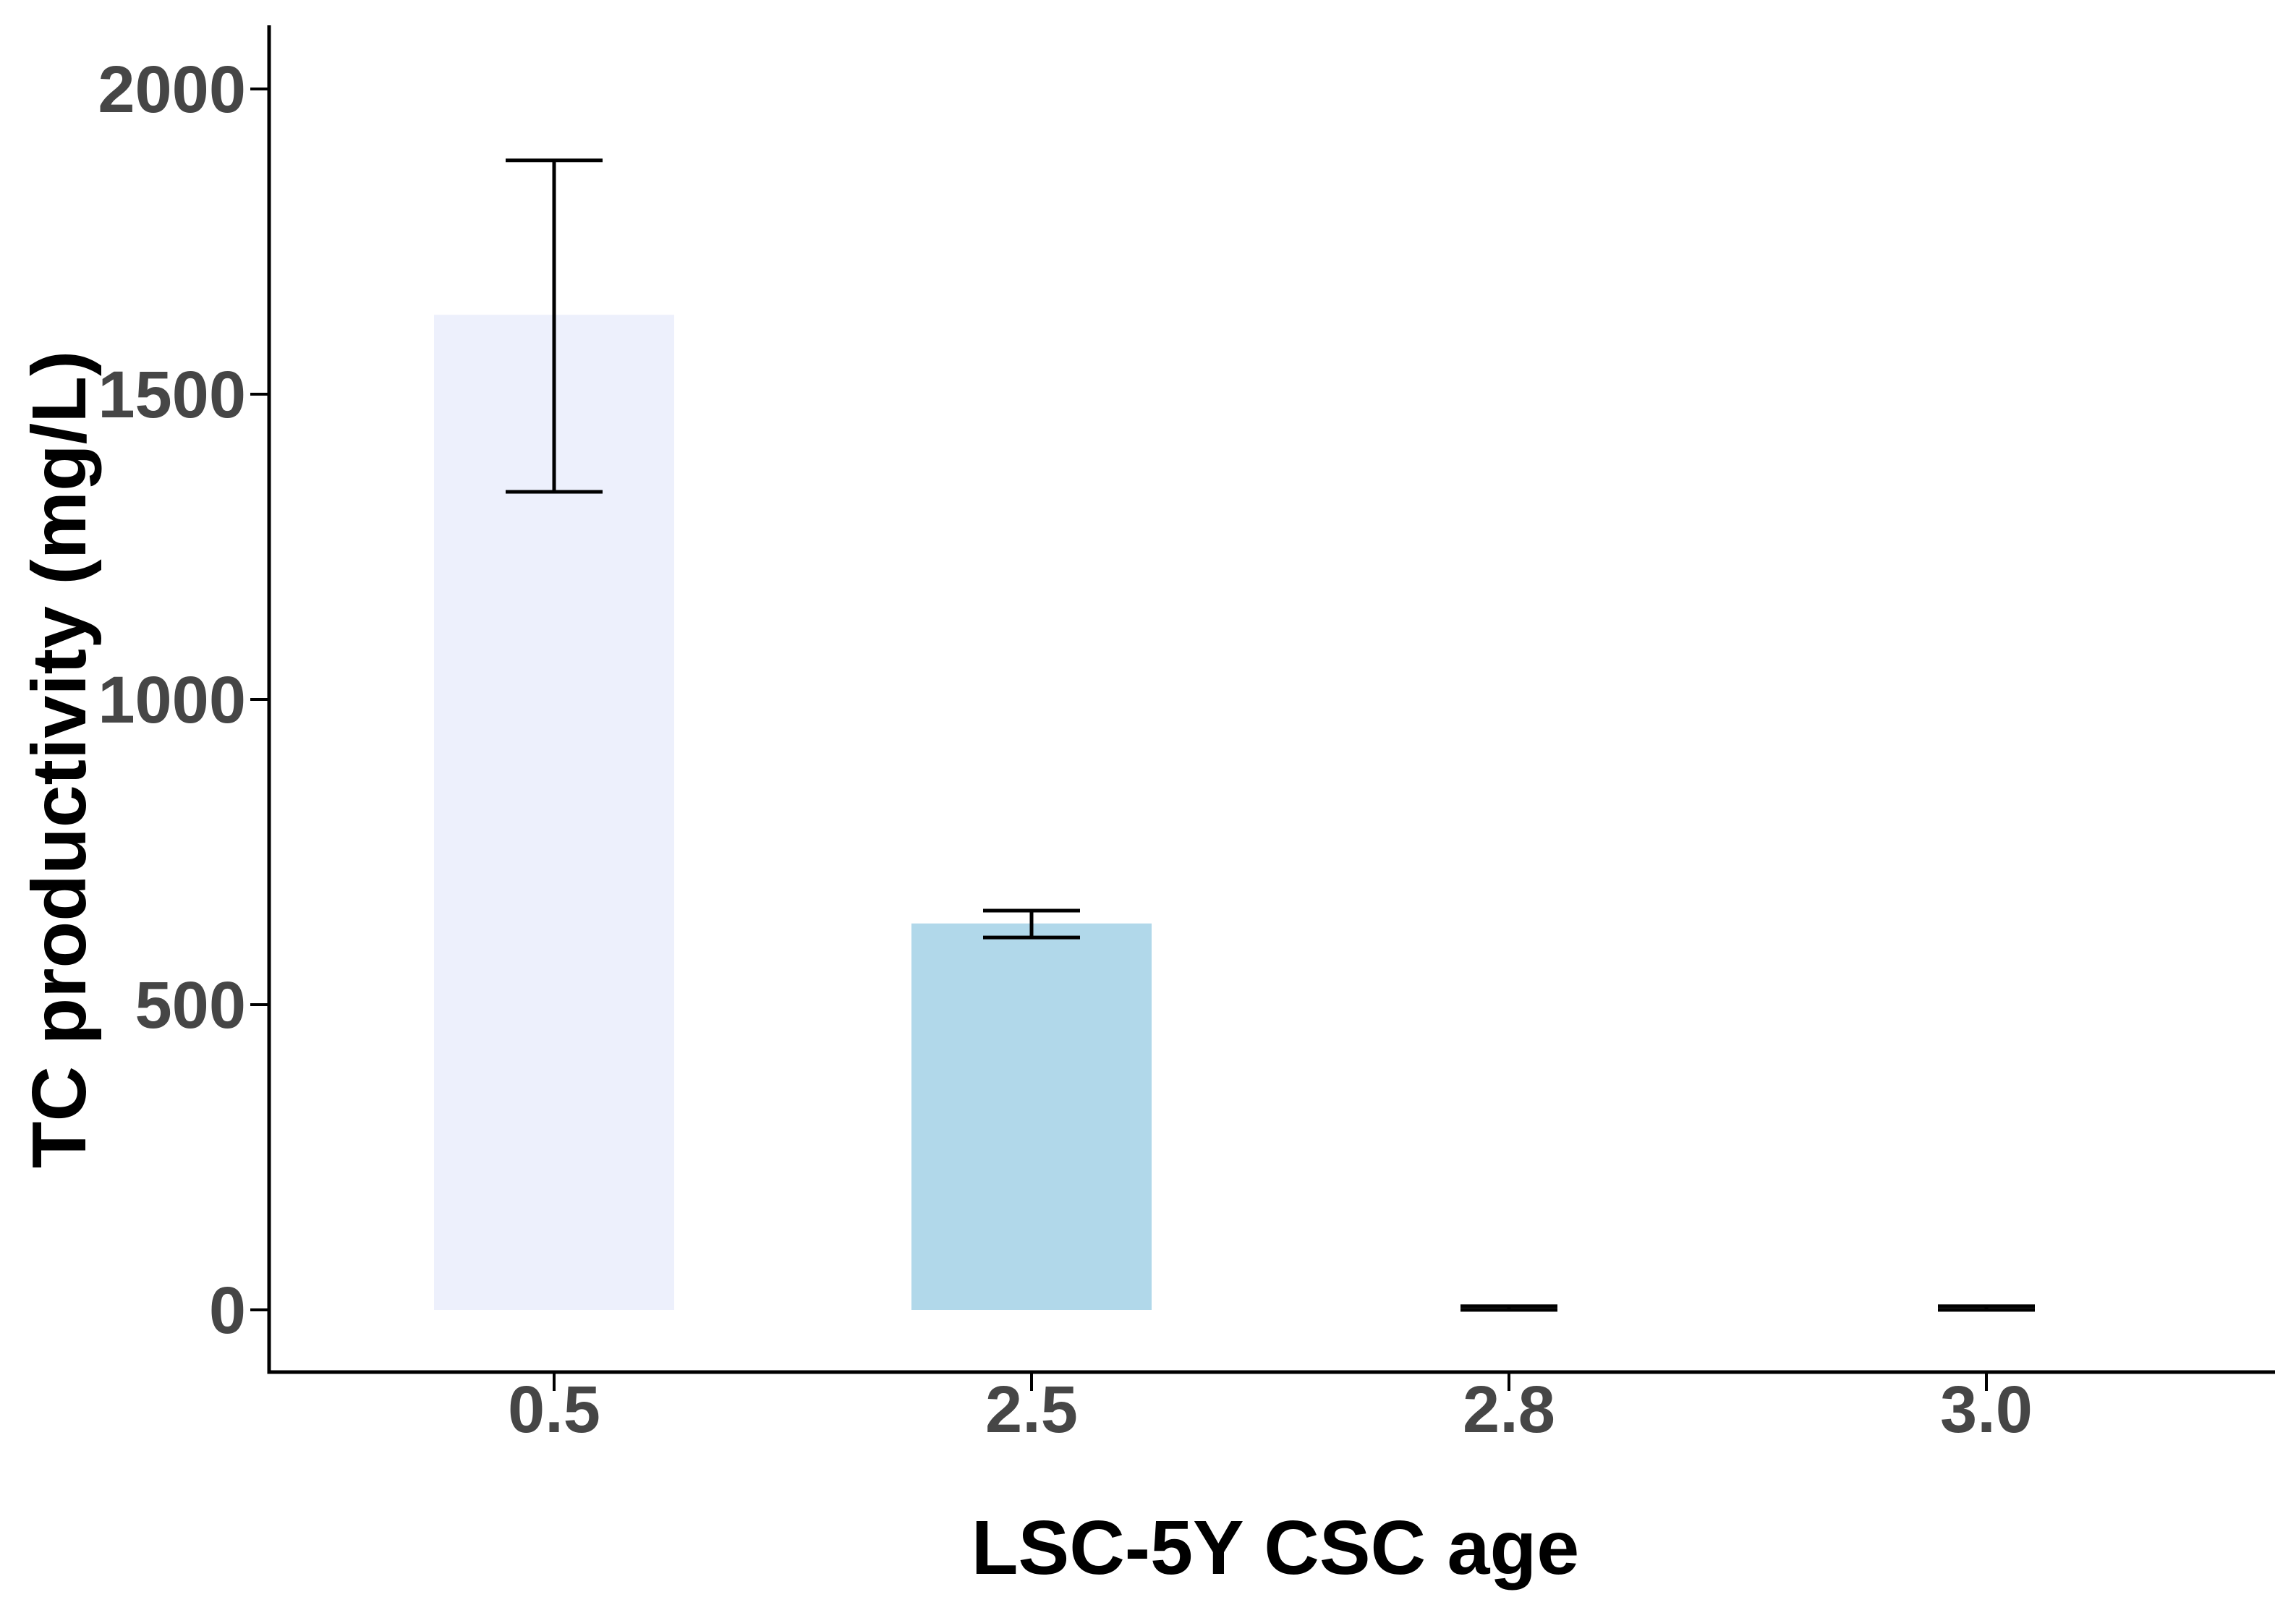  I want to click on y-tick-label: 500, so click(191, 1005).